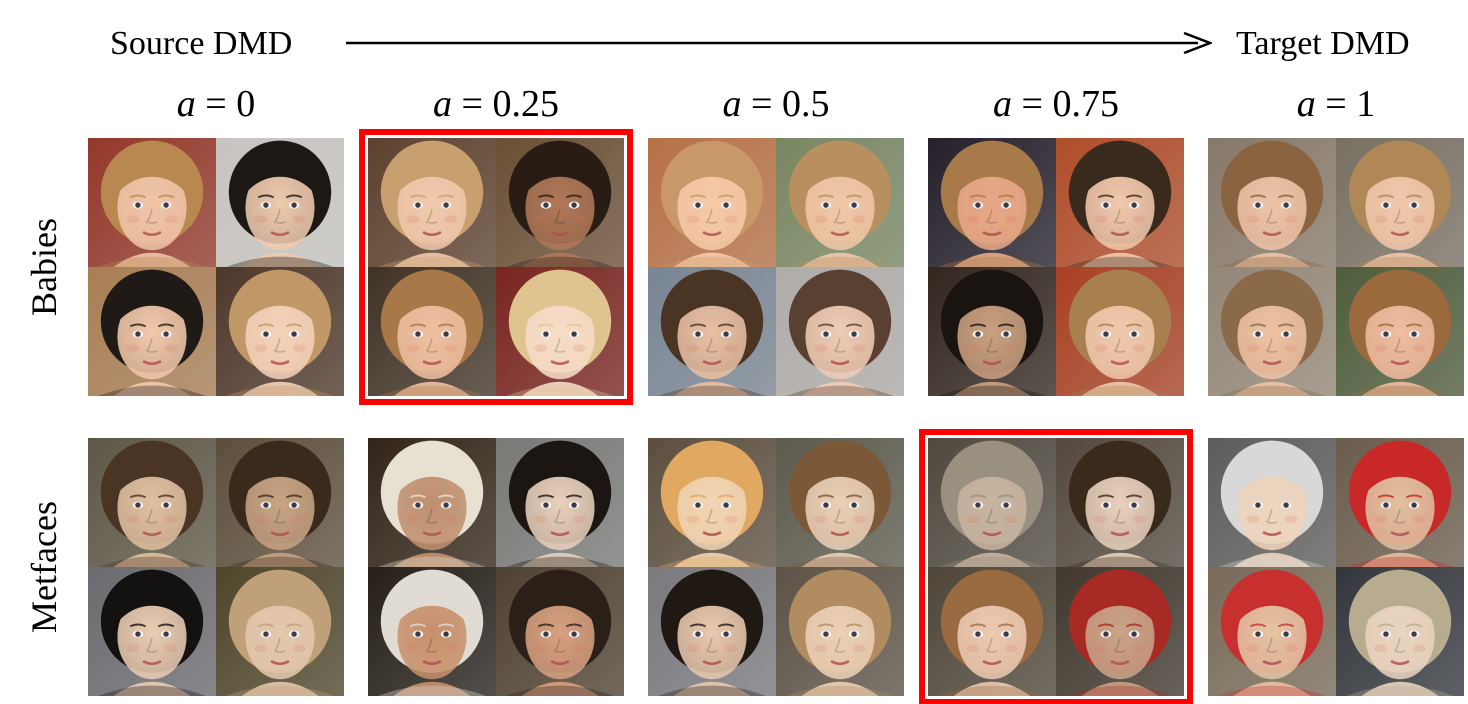 The image size is (1468, 704). I want to click on a-value: 0.75, so click(1085, 104).